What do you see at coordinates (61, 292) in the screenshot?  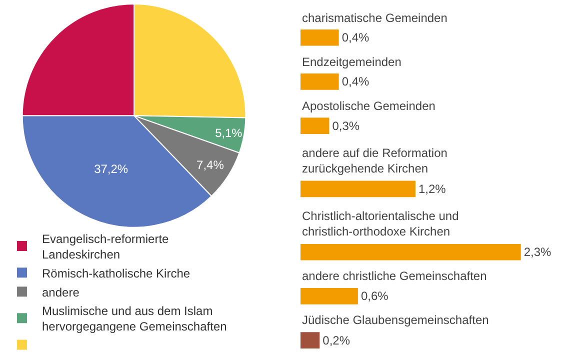 I see `legend-label: andere` at bounding box center [61, 292].